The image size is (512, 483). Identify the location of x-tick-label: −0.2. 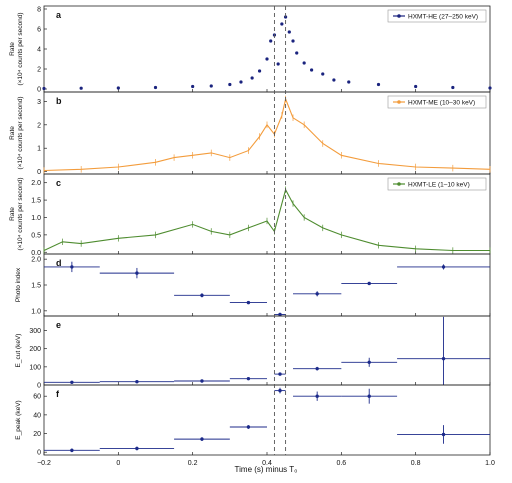
(44, 463).